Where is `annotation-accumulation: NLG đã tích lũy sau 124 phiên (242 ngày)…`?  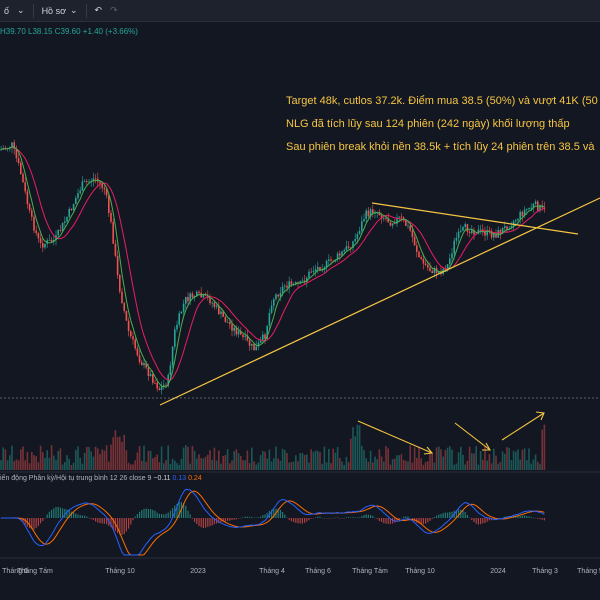 annotation-accumulation: NLG đã tích lũy sau 124 phiên (242 ngày)… is located at coordinates (428, 124).